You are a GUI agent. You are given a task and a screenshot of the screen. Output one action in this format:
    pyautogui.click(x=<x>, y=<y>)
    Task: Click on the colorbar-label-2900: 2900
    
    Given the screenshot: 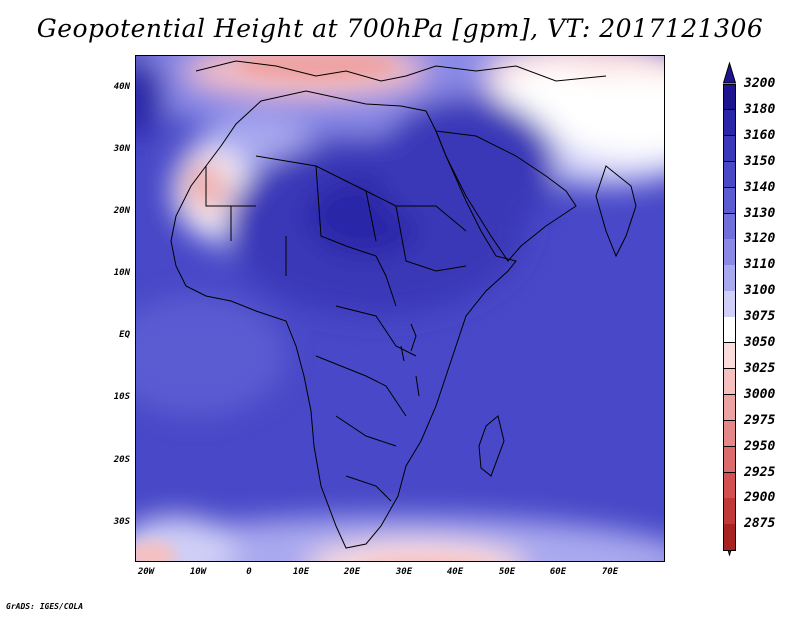 What is the action you would take?
    pyautogui.click(x=760, y=498)
    